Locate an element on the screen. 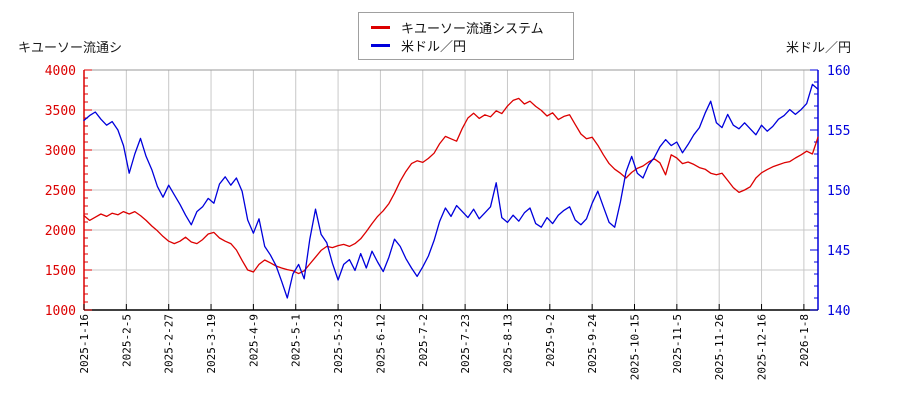 Image resolution: width=900 pixels, height=400 pixels. svg-text: 2500 is located at coordinates (60, 191).